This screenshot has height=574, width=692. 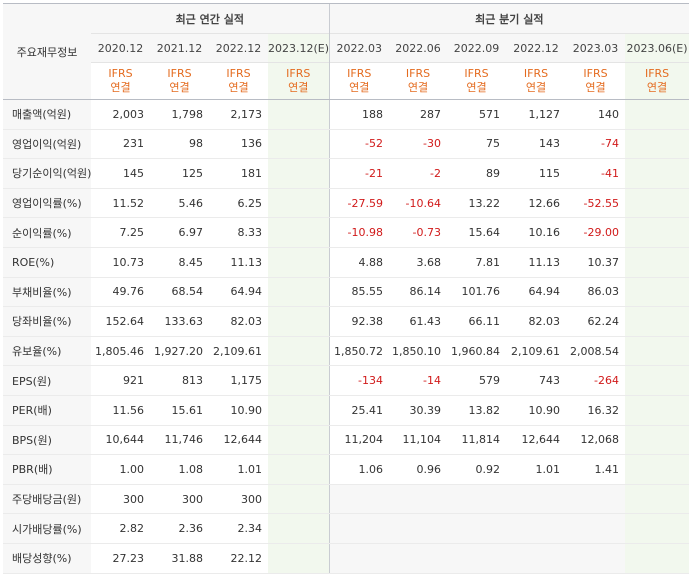 I want to click on data-cell: 231, so click(x=120, y=144).